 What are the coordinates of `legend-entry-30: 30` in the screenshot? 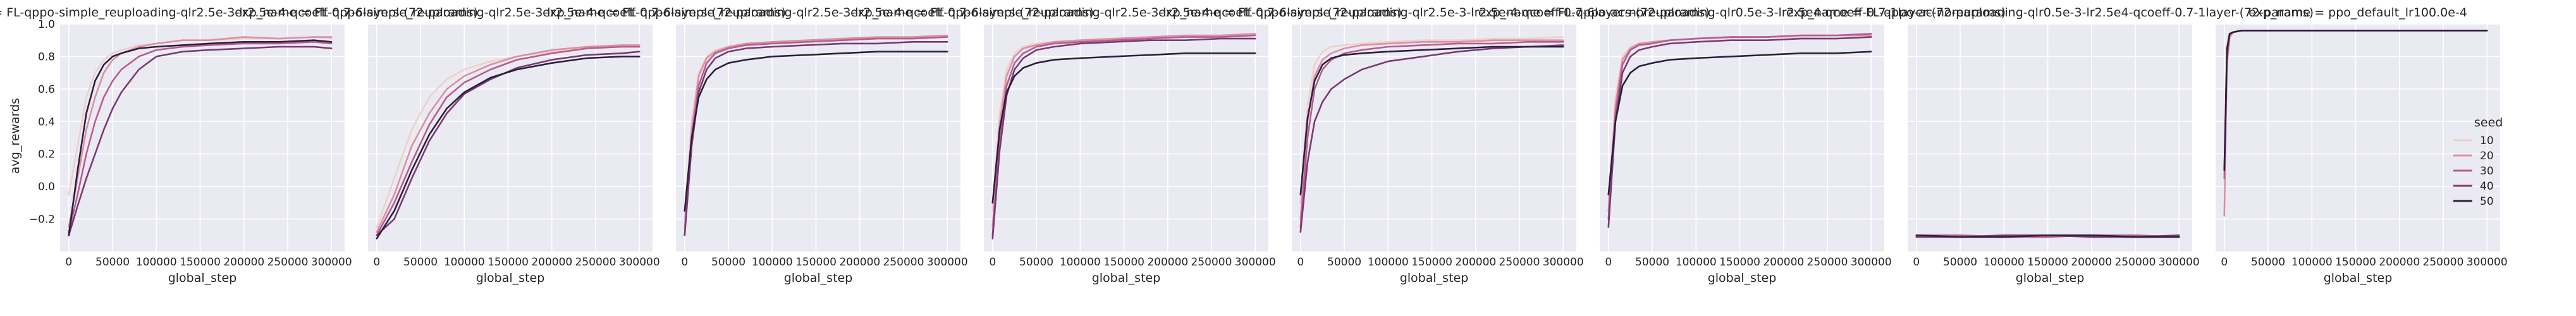 It's located at (2473, 172).